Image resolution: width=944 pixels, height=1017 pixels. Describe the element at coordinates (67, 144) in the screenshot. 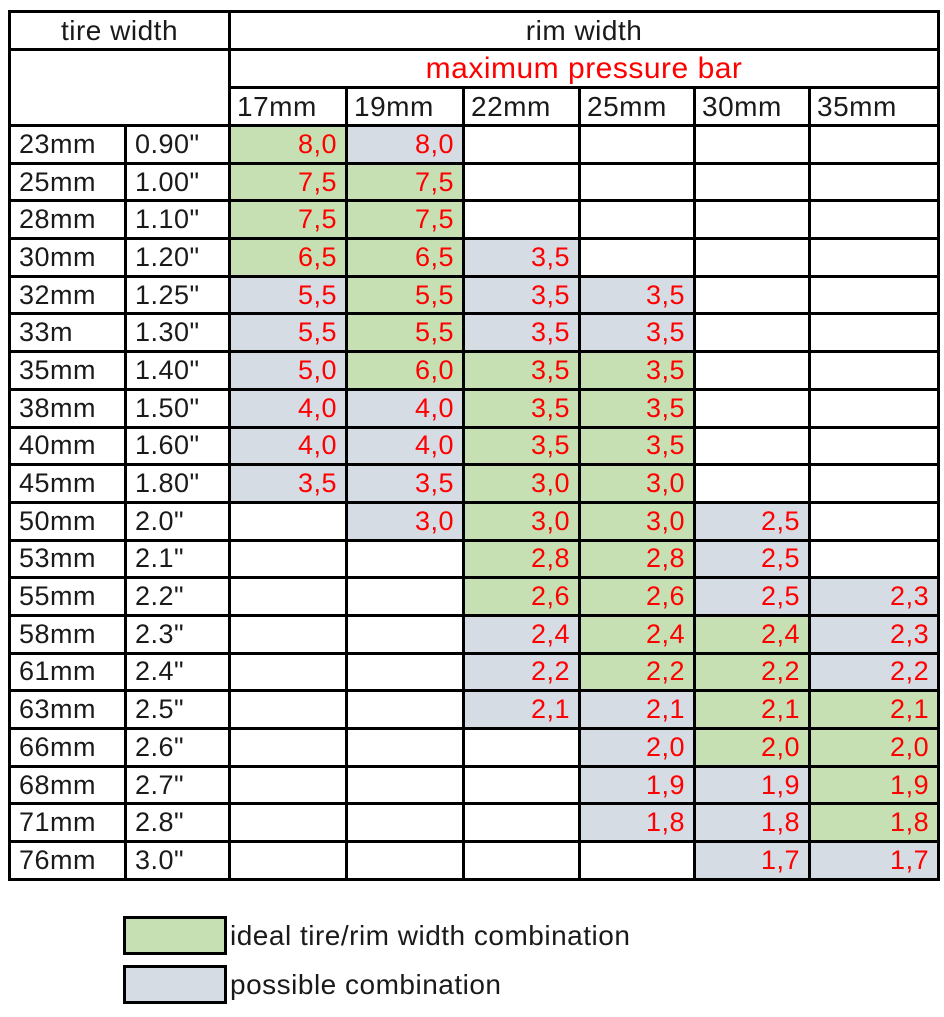

I see `tire-width-mm-cell: 23mm` at that location.